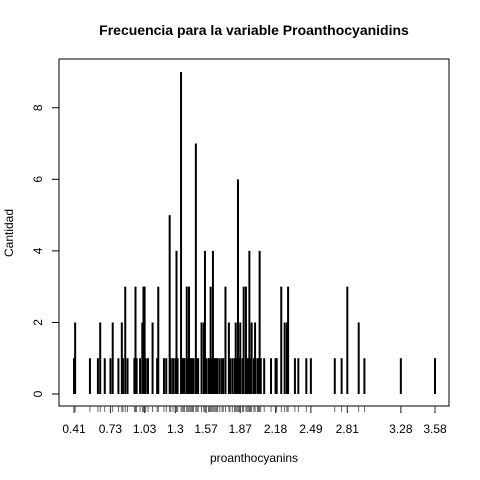 The image size is (480, 480). Describe the element at coordinates (401, 429) in the screenshot. I see `x-tick-label: 3.28` at that location.